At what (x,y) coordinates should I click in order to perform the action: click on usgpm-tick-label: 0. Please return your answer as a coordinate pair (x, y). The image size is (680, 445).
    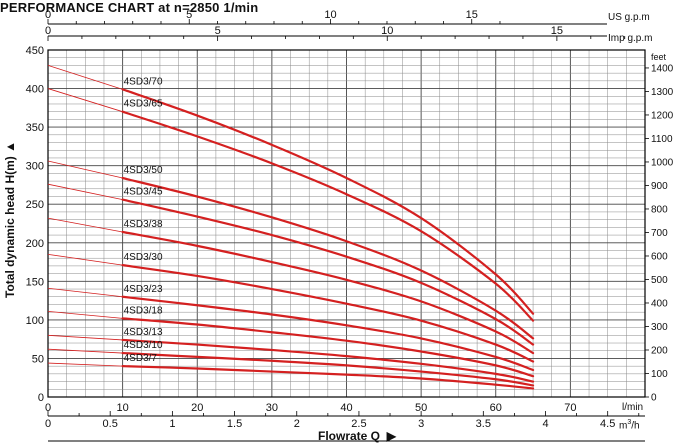
    Looking at the image, I should click on (48, 15).